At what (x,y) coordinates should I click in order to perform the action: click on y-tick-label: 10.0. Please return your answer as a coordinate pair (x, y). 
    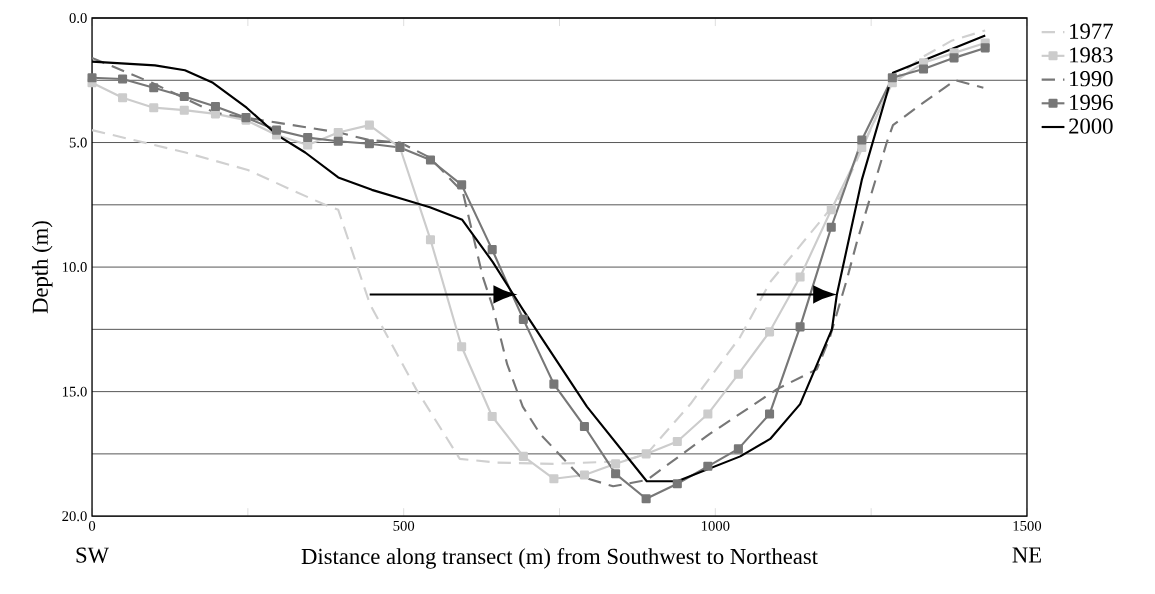
    Looking at the image, I should click on (74, 267).